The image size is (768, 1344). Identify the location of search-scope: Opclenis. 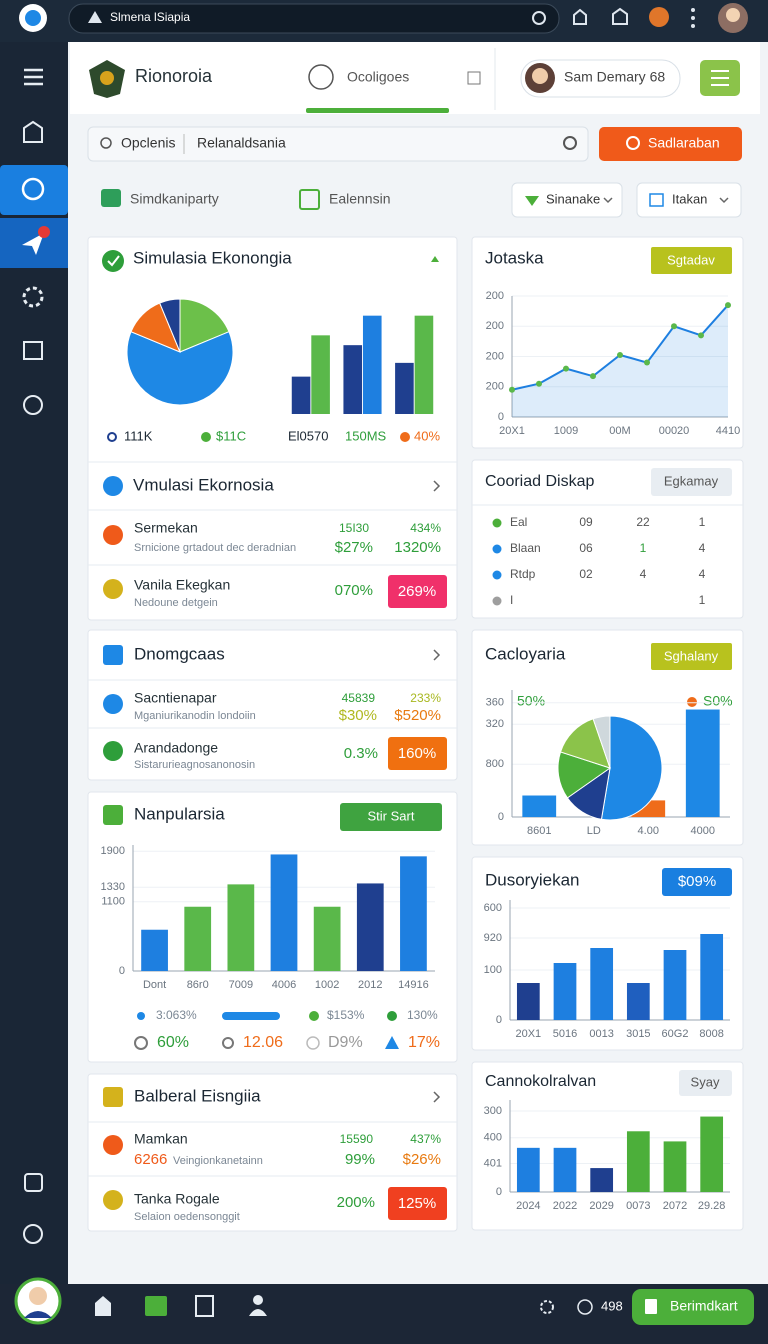
(148, 143).